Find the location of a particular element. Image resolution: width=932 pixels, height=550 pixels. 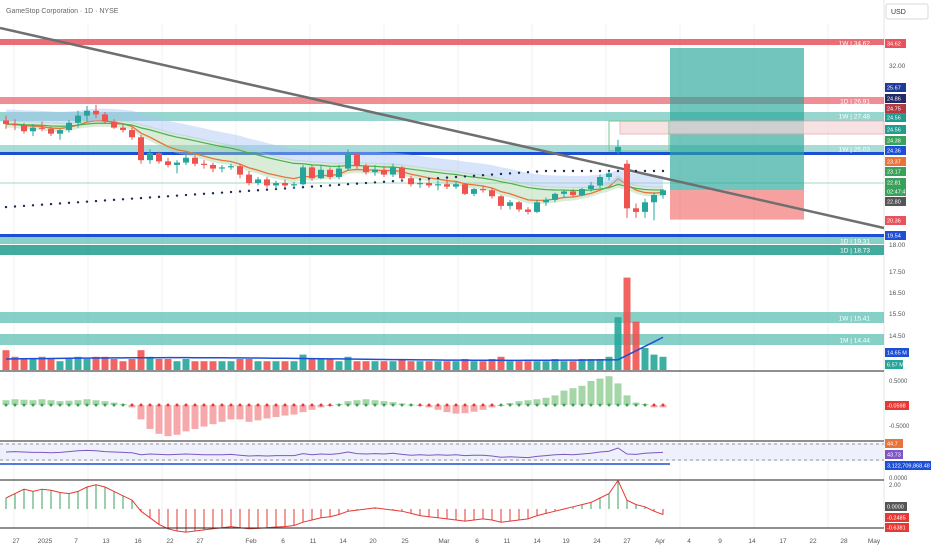

sr-zone is located at coordinates (442, 317).